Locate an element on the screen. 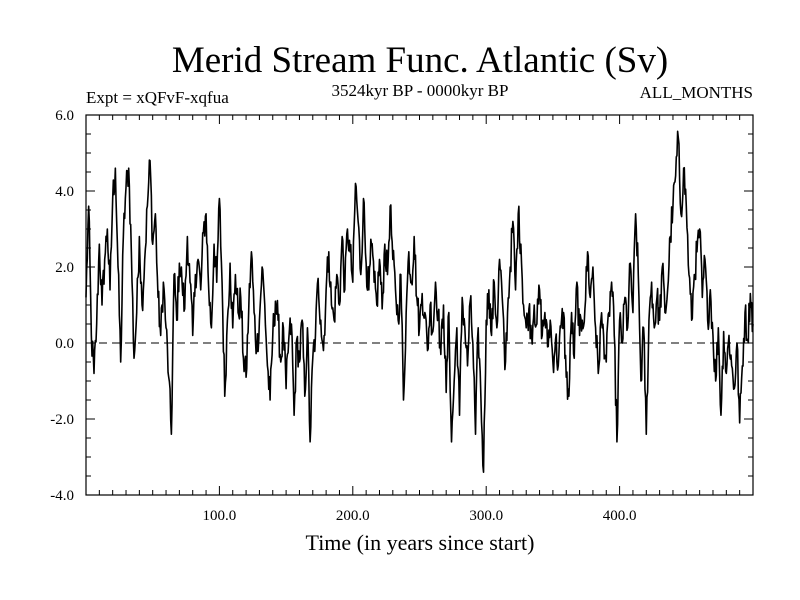  months-label: ALL_MONTHS is located at coordinates (696, 92).